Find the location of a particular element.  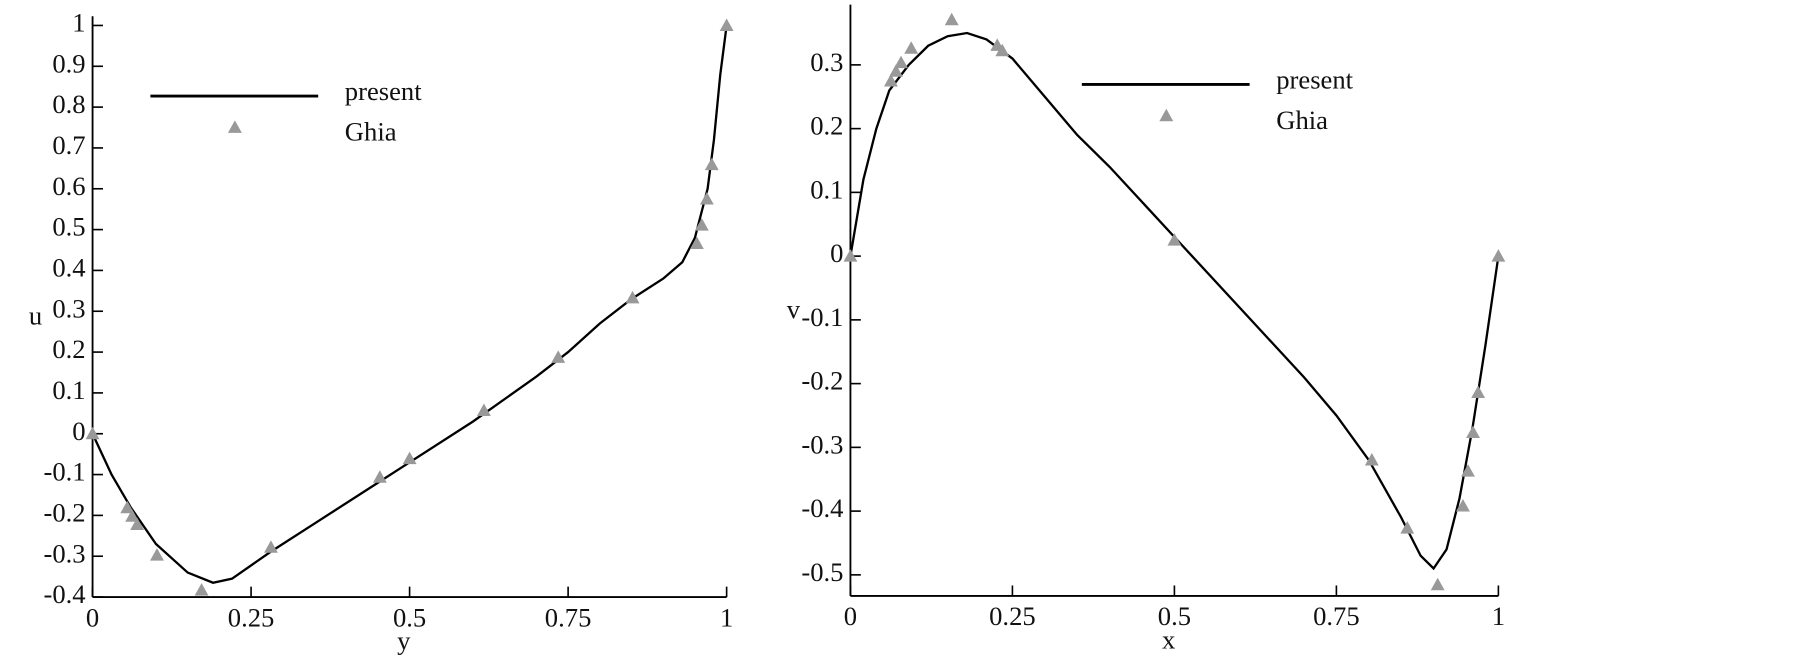

y-tick-label: -0.5 is located at coordinates (822, 572).